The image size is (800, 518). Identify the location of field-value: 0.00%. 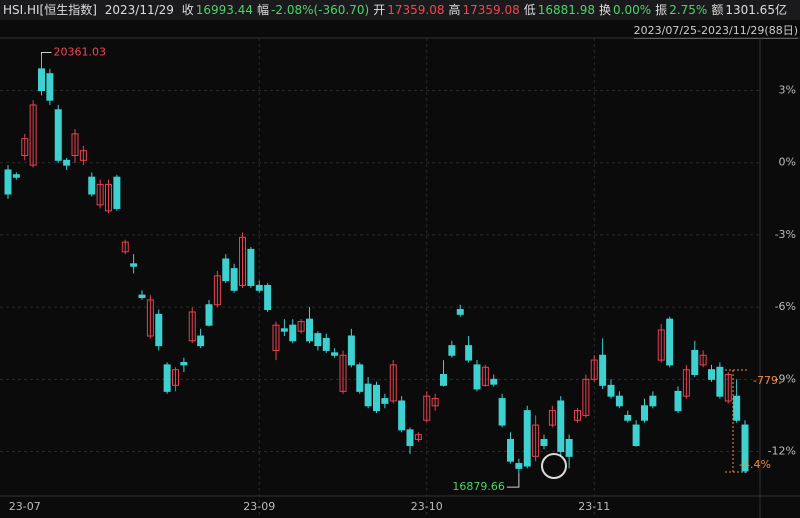
(632, 10).